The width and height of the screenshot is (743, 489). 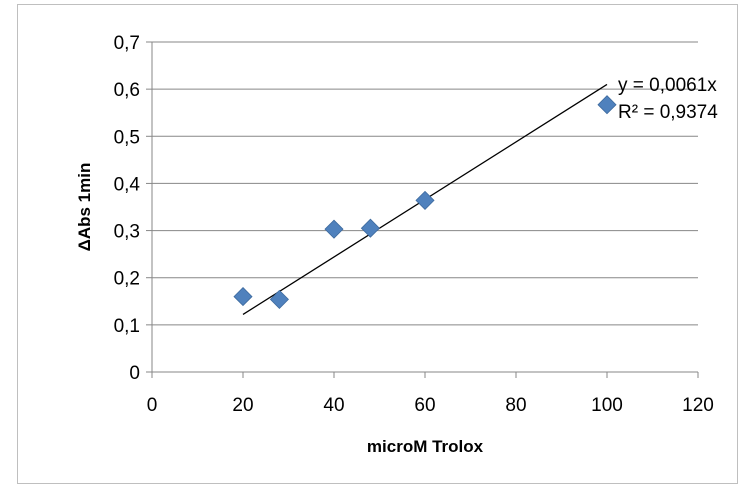 I want to click on x-tick-label: 0, so click(x=152, y=405).